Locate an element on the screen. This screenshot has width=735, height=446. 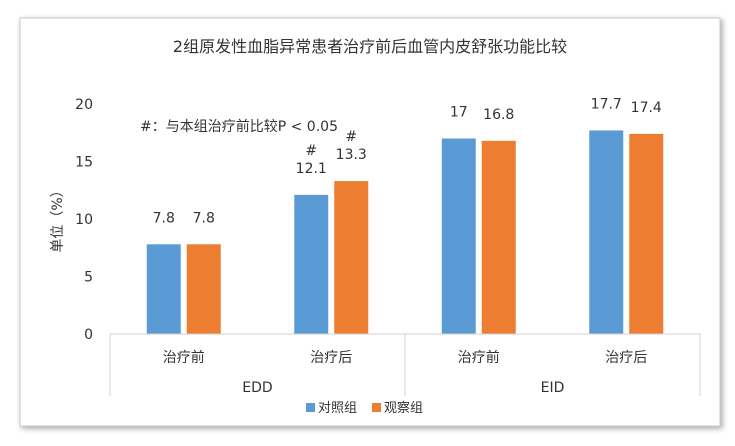
significance-annotation: #：与本组治疗前比较P < 0.05 is located at coordinates (239, 126).